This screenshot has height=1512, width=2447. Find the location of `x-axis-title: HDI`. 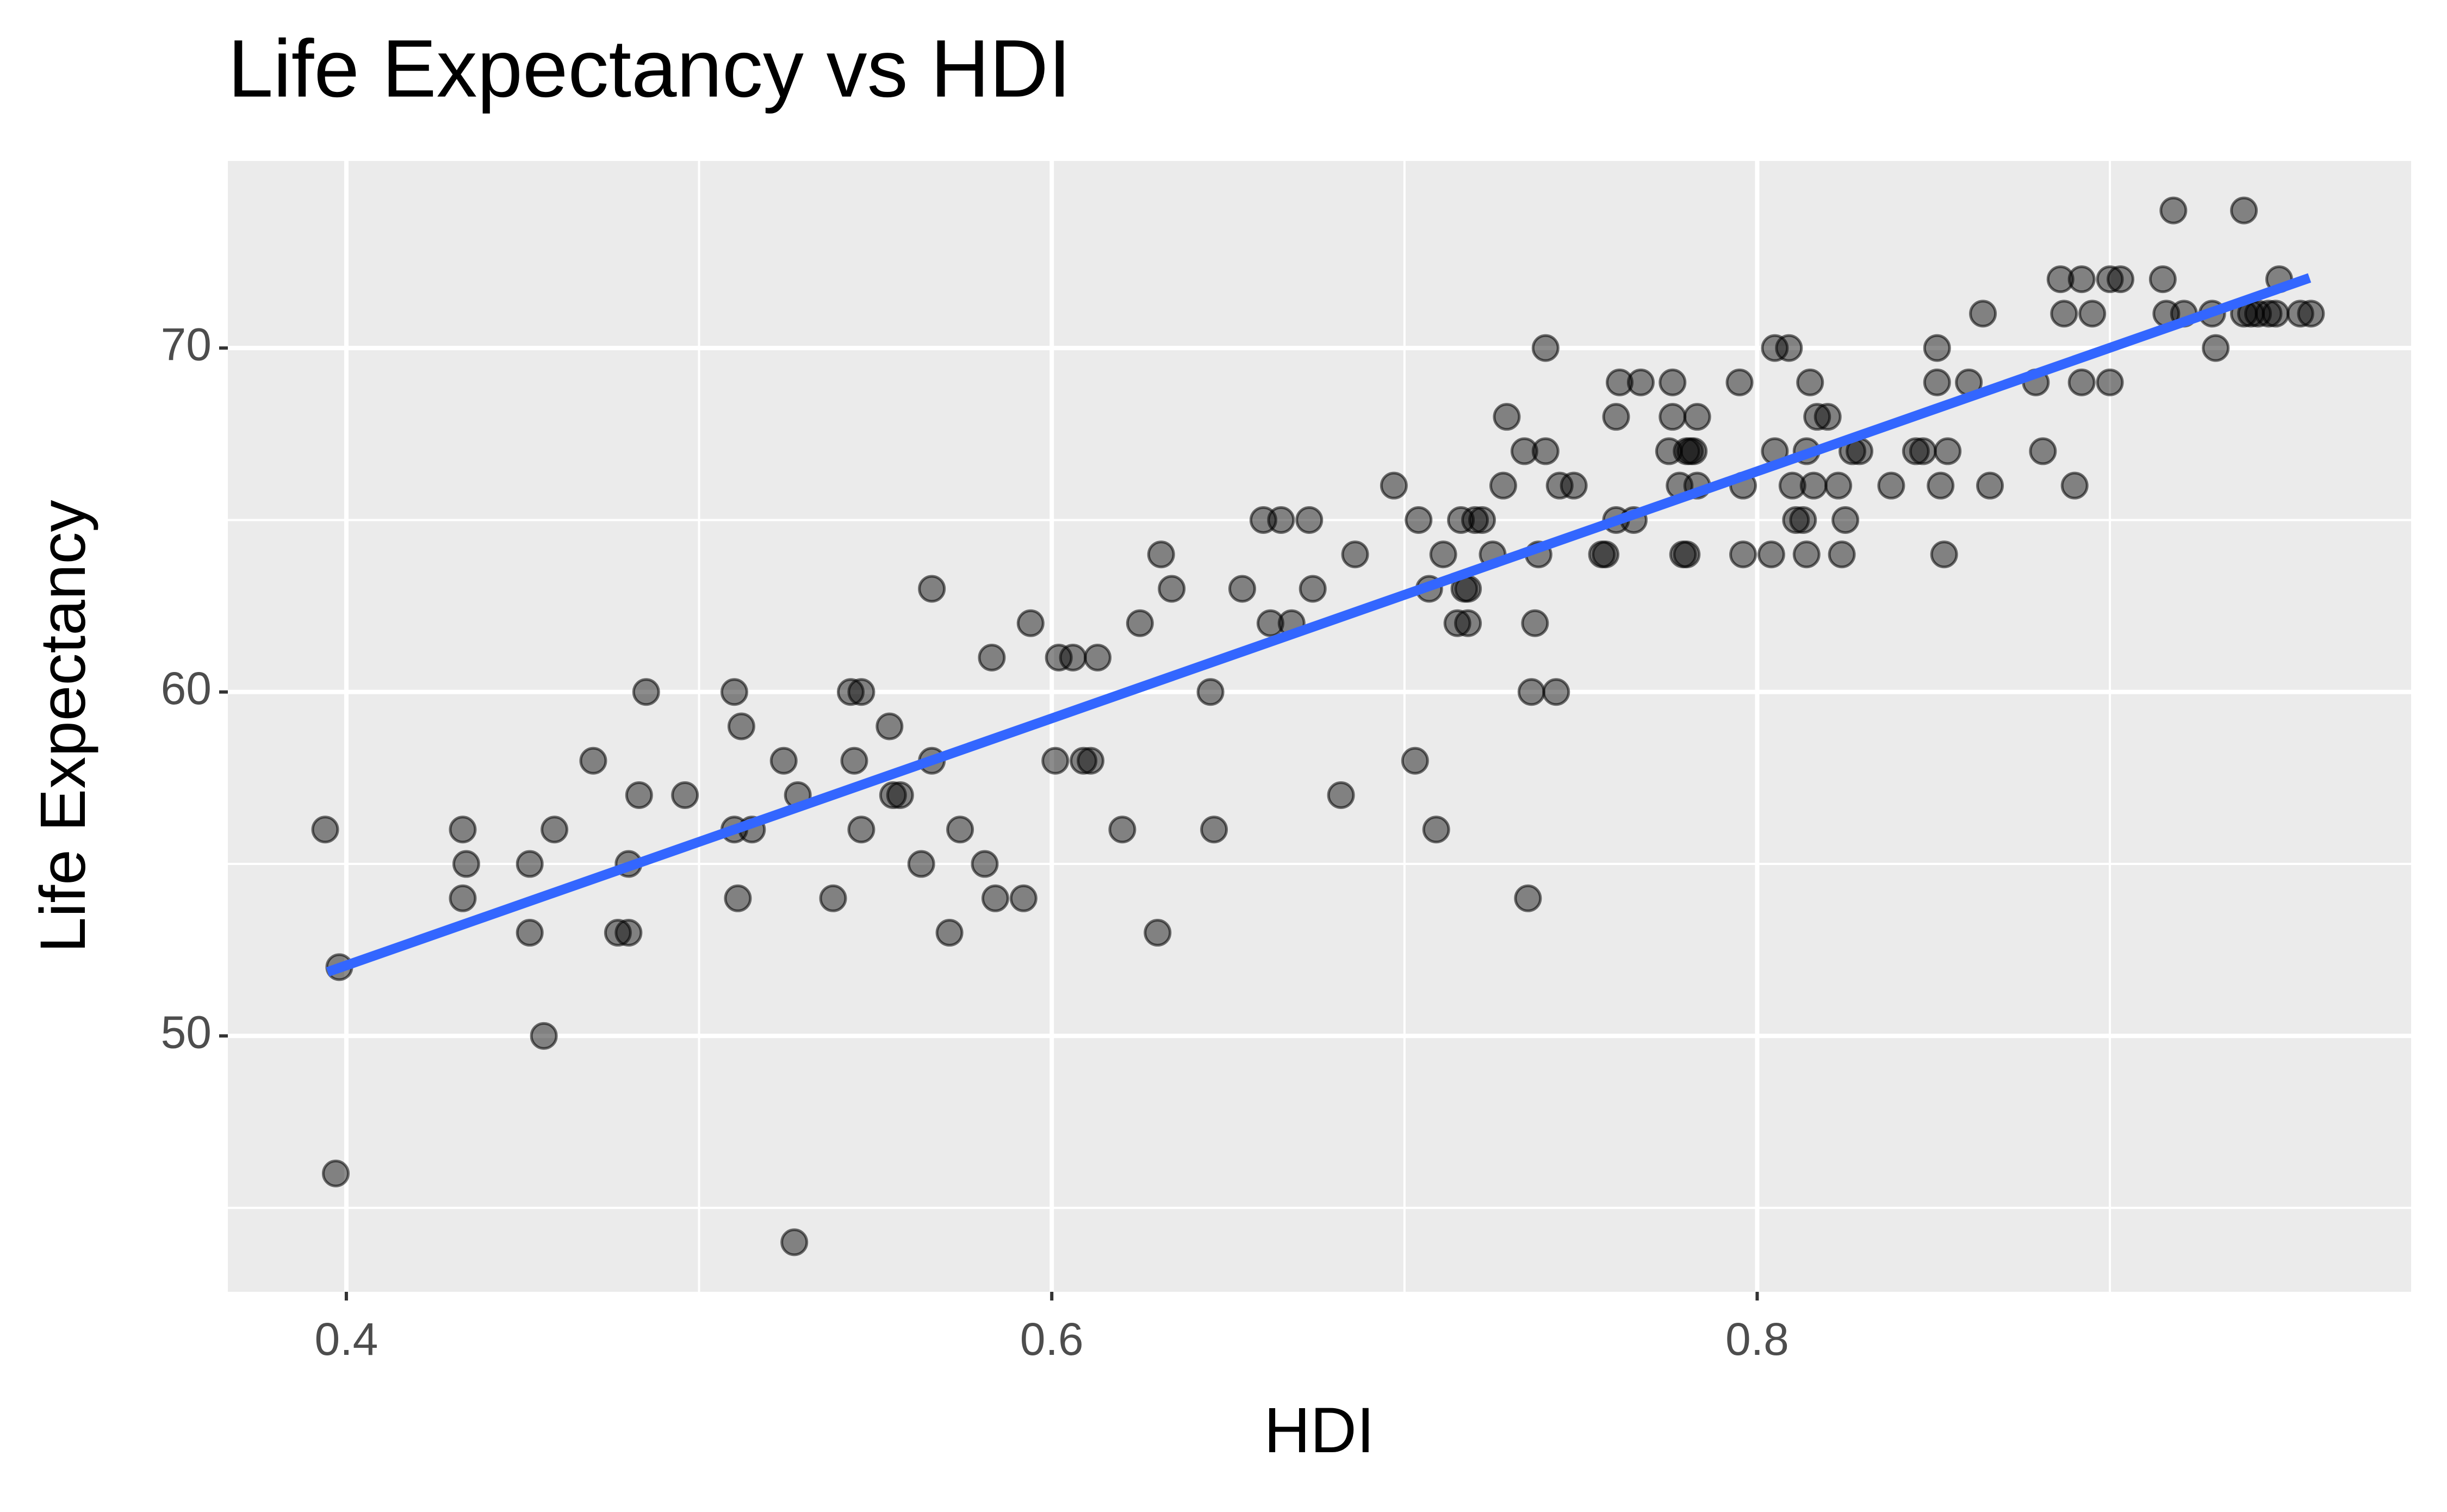

x-axis-title: HDI is located at coordinates (1319, 1430).